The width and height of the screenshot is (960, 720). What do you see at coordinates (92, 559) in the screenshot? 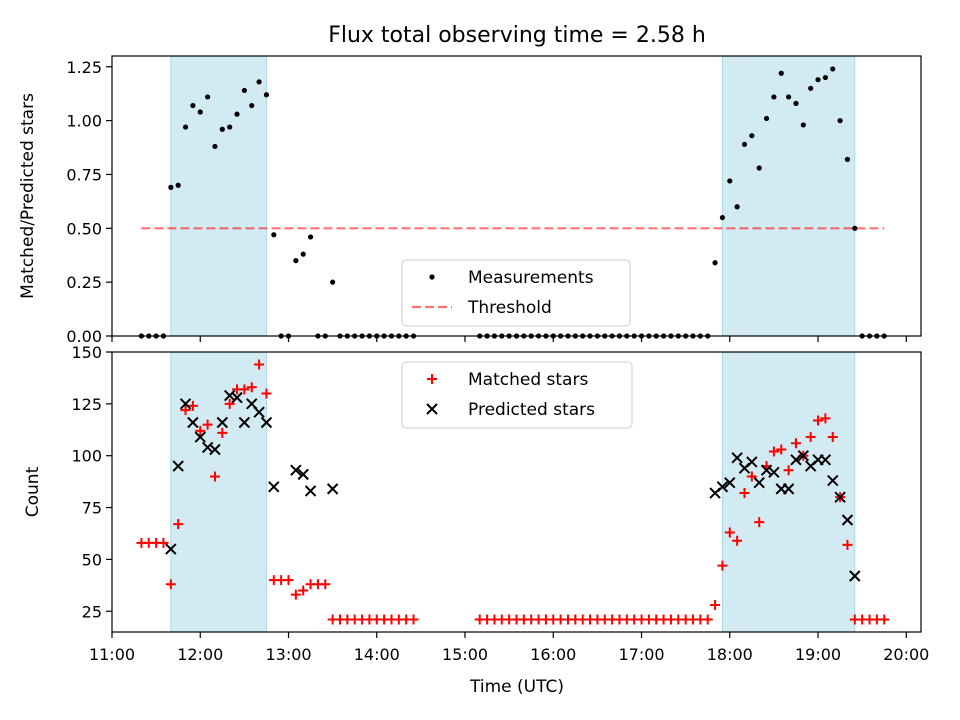
I see `y-tick-label: 50` at bounding box center [92, 559].